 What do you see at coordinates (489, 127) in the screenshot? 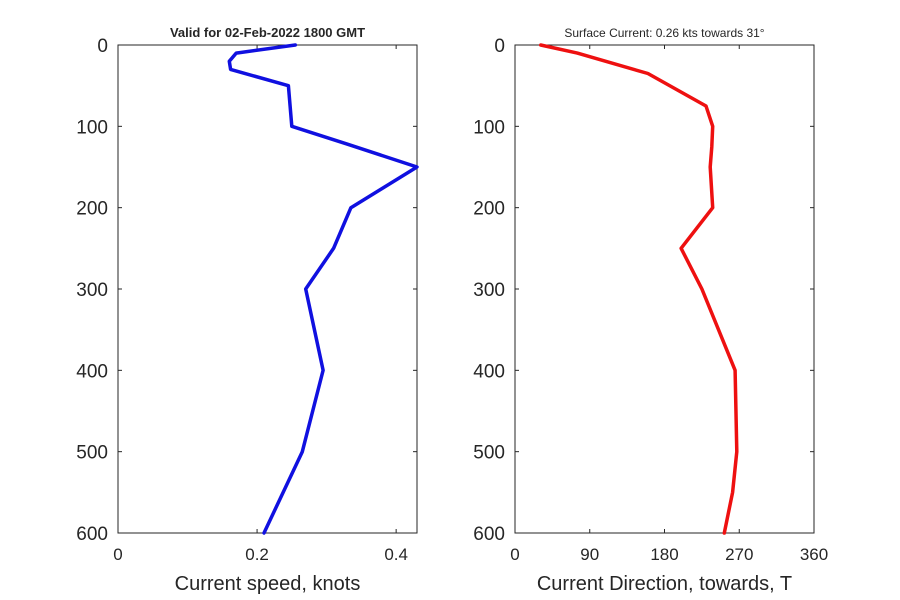
I see `direction-y-tick-label: 100` at bounding box center [489, 127].